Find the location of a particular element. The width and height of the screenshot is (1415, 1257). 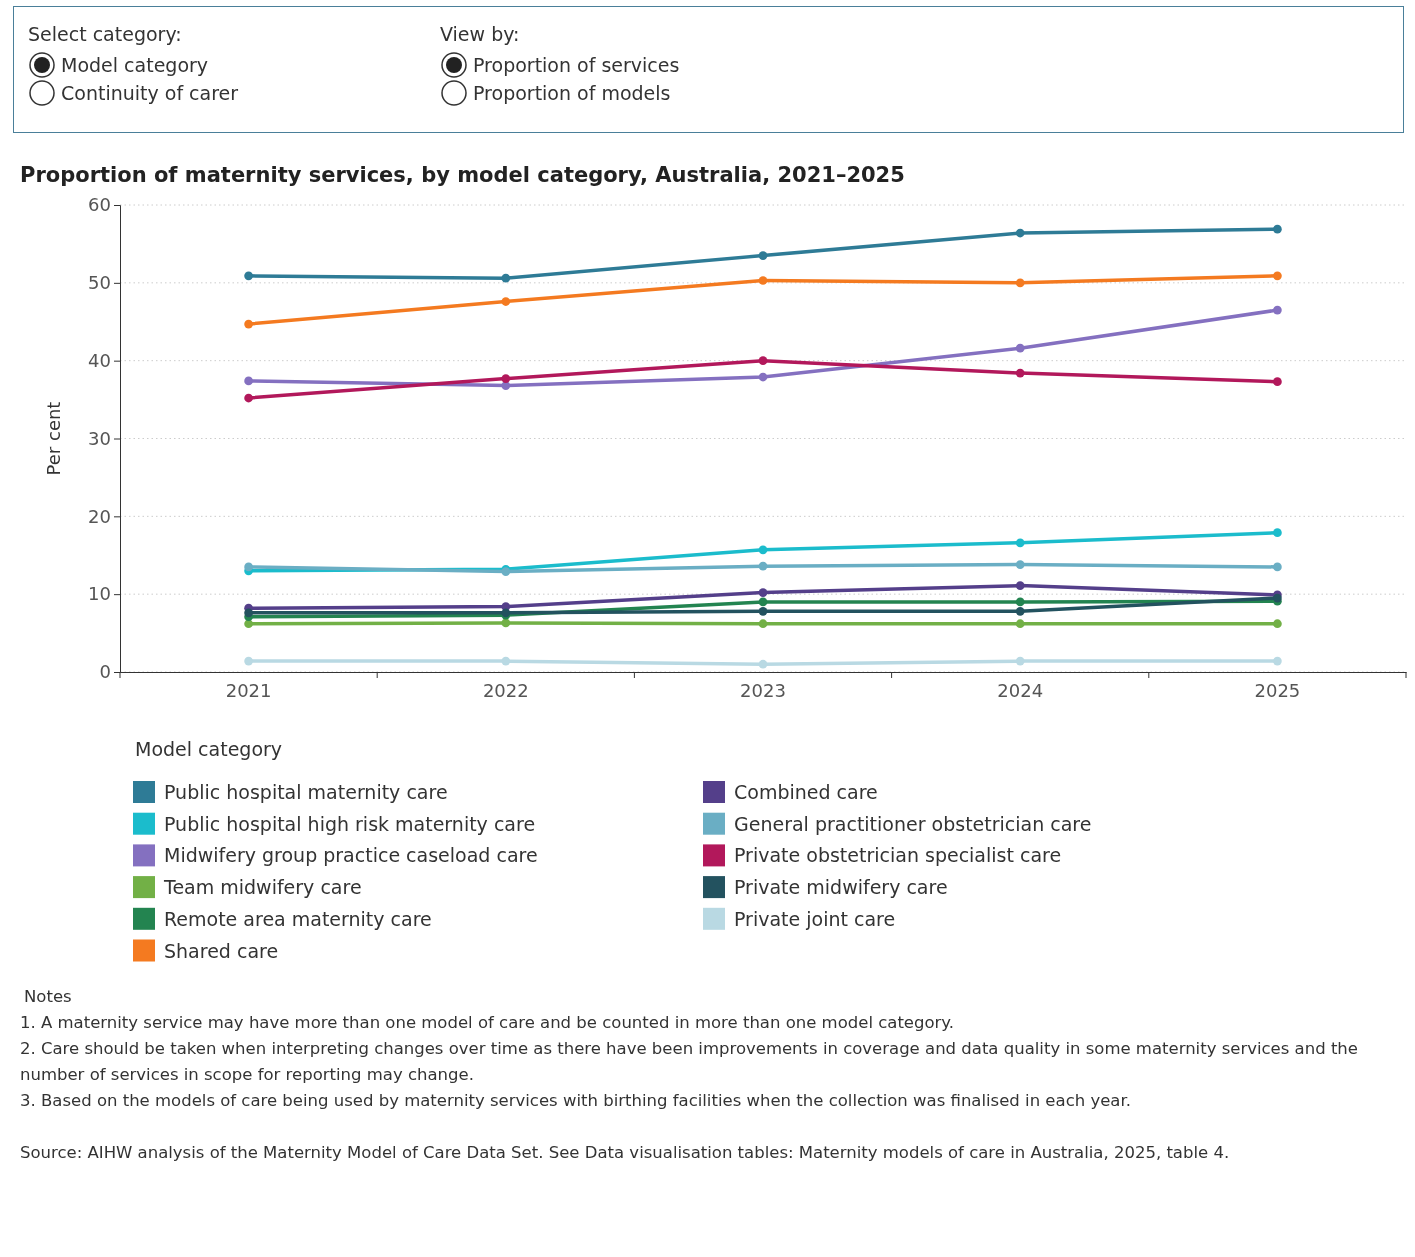

legend-label: Midwifery group practice caseload care is located at coordinates (351, 855).